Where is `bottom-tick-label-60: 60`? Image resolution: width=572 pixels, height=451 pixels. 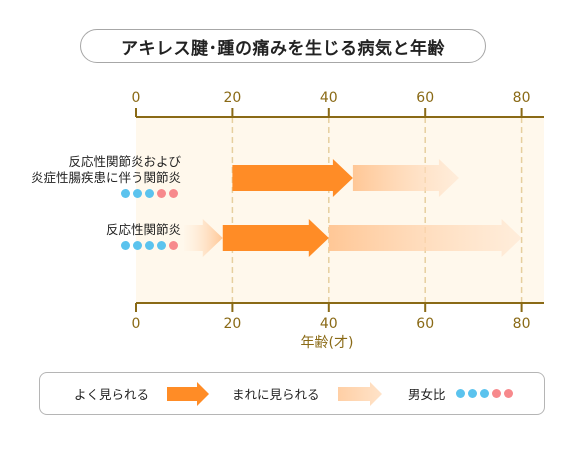
bottom-tick-label-60: 60 is located at coordinates (425, 324).